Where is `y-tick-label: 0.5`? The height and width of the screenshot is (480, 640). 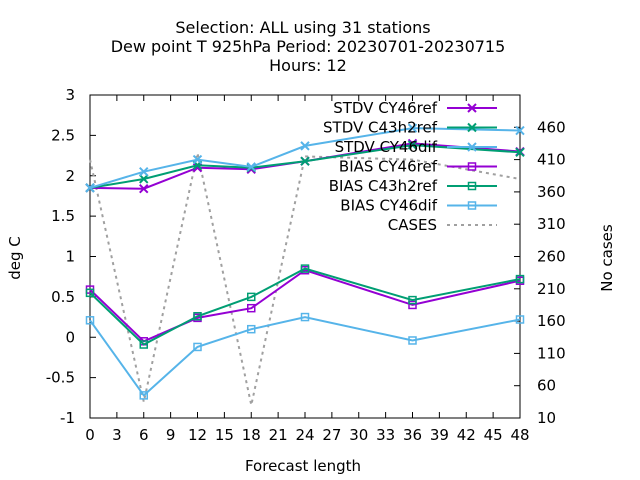
y-tick-label: 0.5 is located at coordinates (63, 297).